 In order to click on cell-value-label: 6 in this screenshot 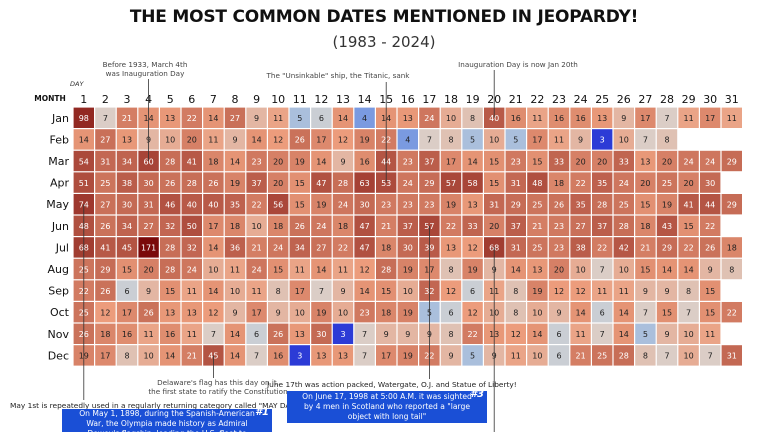, I will do `click(602, 313)`.